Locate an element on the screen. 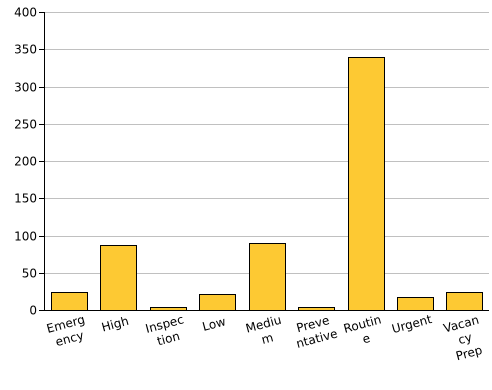 This screenshot has height=390, width=492. x-tick-label-low: Low is located at coordinates (214, 324).